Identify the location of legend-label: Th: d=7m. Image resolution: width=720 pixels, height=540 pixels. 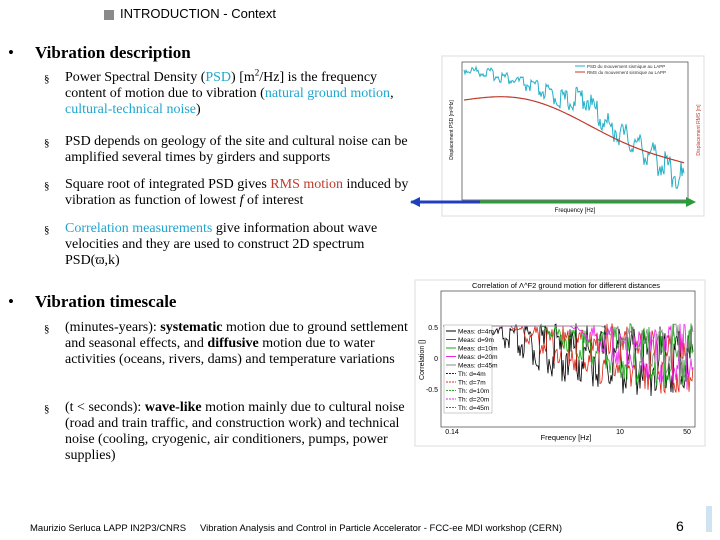
(472, 383).